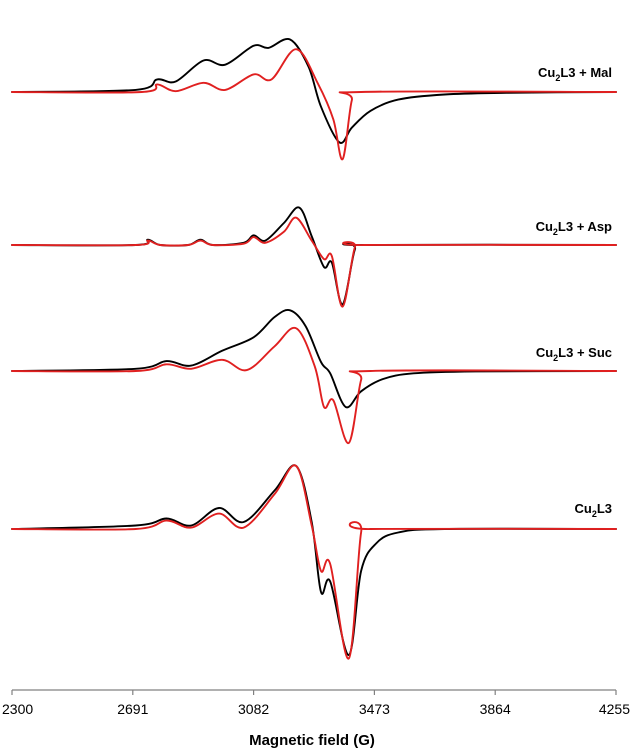 The image size is (634, 753). Describe the element at coordinates (604, 508) in the screenshot. I see `series-label-4-part-3: L3` at that location.